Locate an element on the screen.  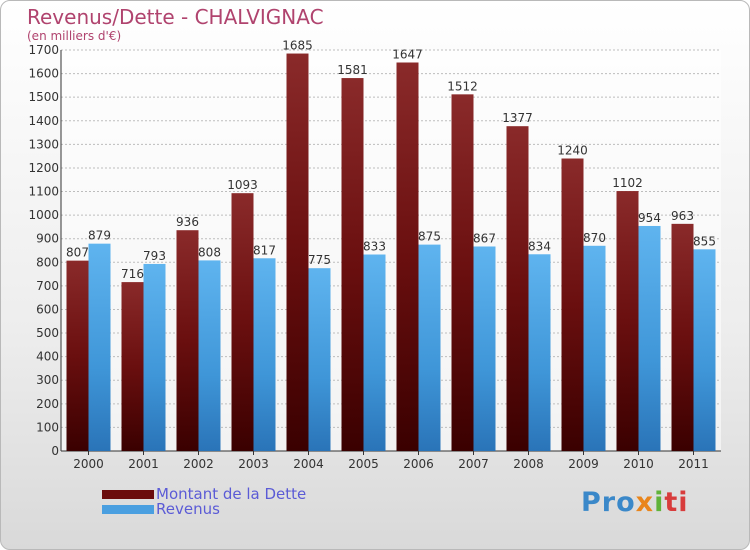
x-tick-label: 2003 is located at coordinates (253, 464).